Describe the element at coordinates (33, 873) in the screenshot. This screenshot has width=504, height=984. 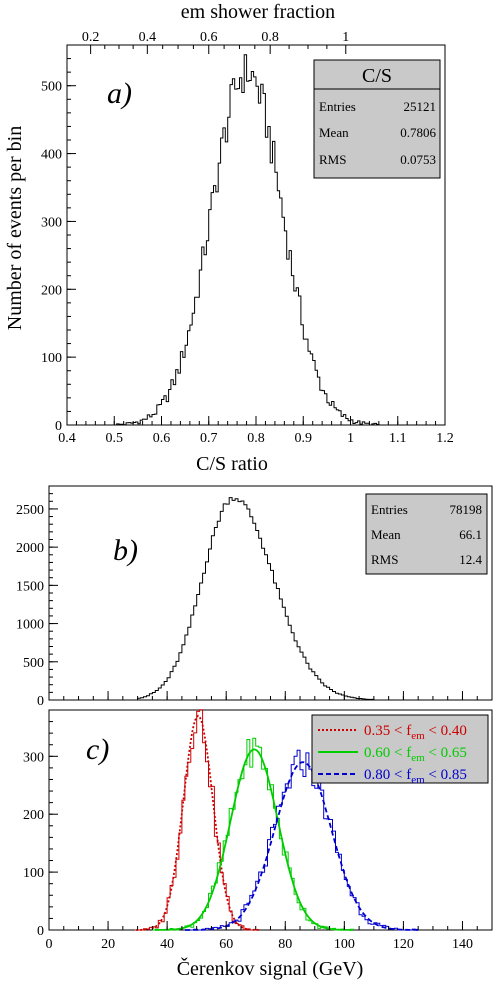
I see `panel-c-y-tick-label-1: 100` at that location.